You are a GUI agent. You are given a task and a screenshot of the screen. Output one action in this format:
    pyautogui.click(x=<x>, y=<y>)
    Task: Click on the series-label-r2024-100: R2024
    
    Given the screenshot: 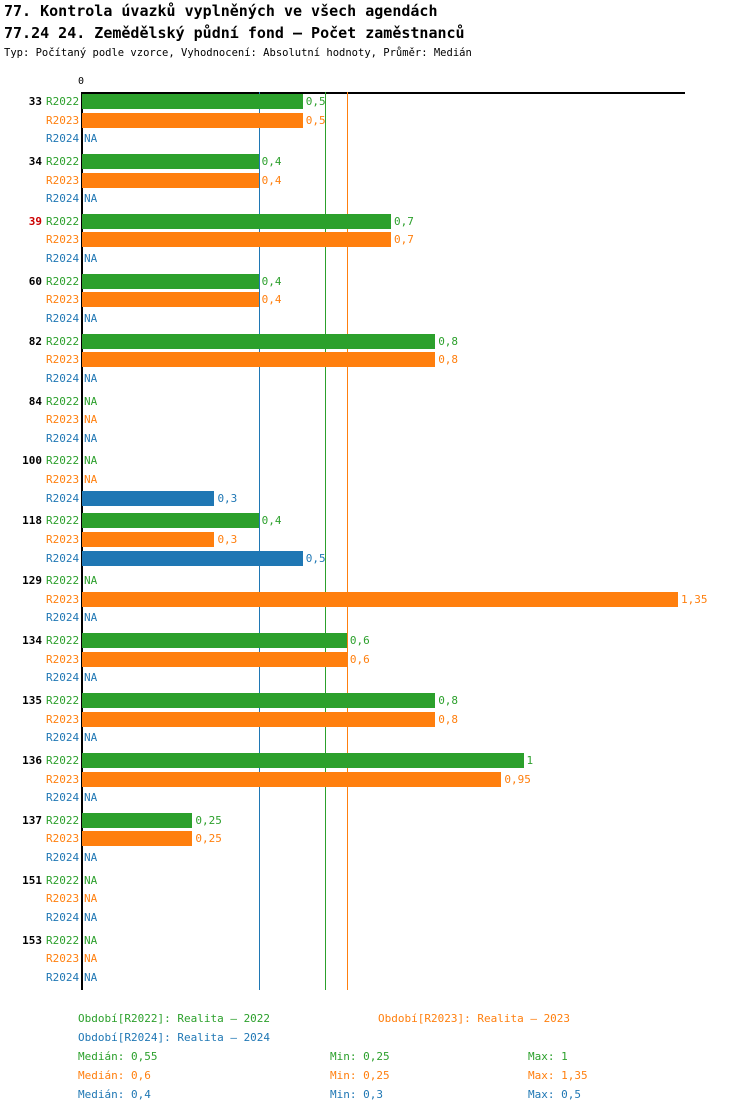 What is the action you would take?
    pyautogui.click(x=63, y=498)
    